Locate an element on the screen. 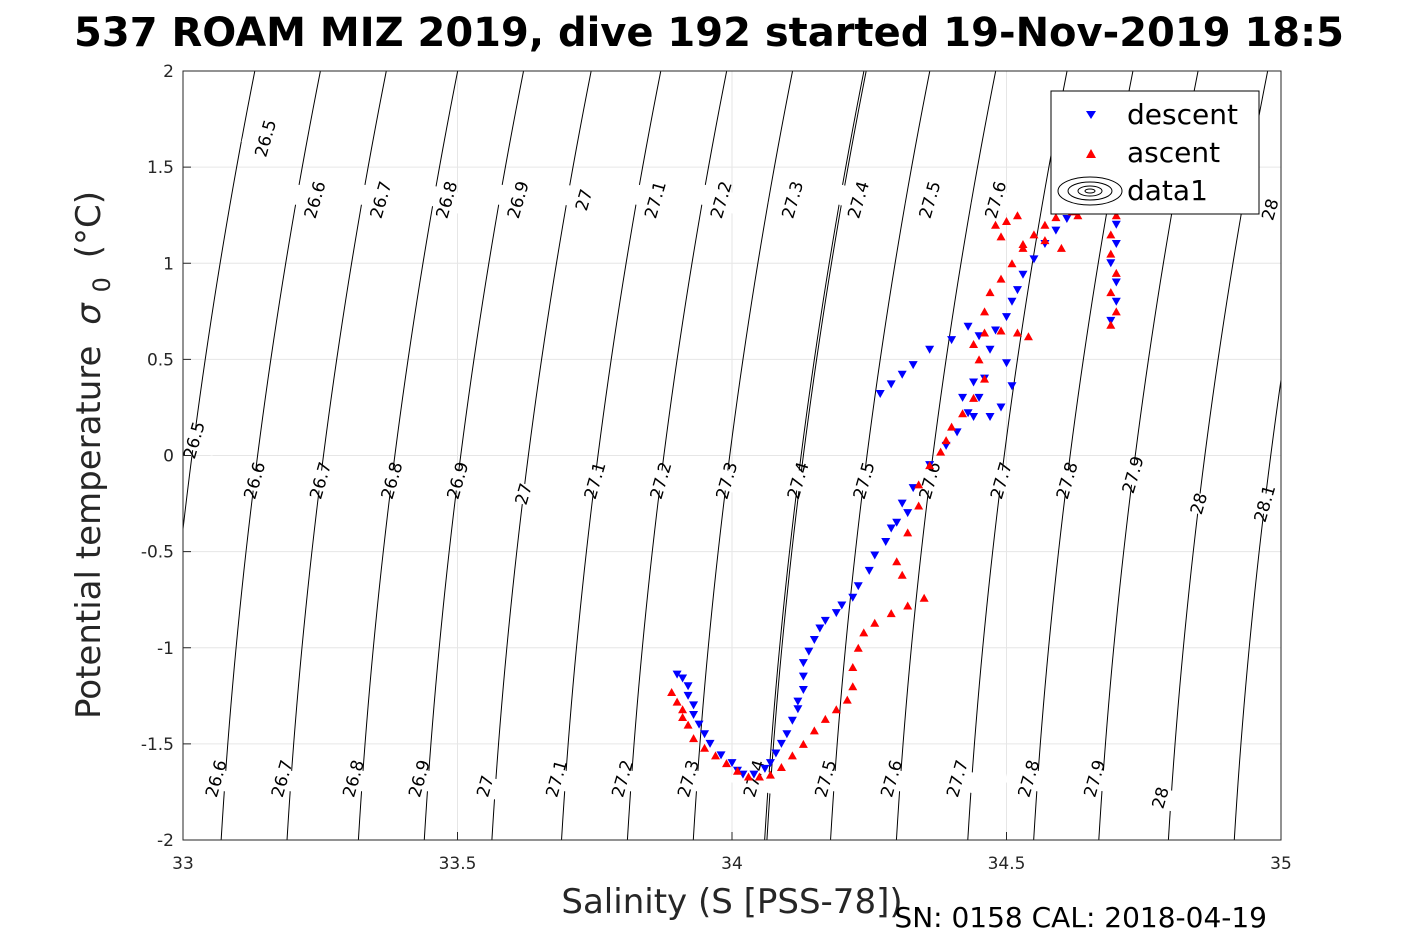 The image size is (1417, 945). y-axis-label-subscript: 0 is located at coordinates (102, 284).